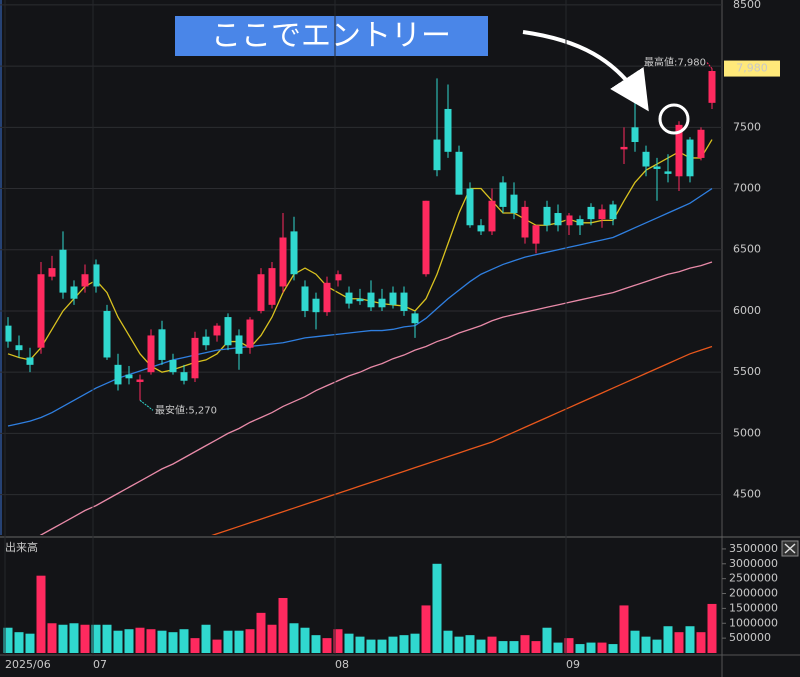 The width and height of the screenshot is (800, 677). Describe the element at coordinates (709, 65) in the screenshot. I see `high-leader` at that location.